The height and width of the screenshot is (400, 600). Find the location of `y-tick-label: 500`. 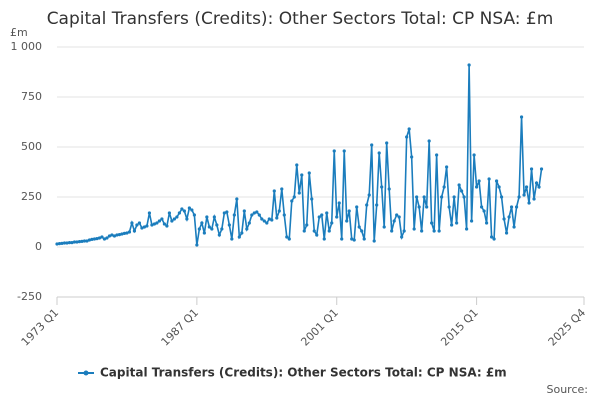

y-tick-label: 500 is located at coordinates (31, 146).